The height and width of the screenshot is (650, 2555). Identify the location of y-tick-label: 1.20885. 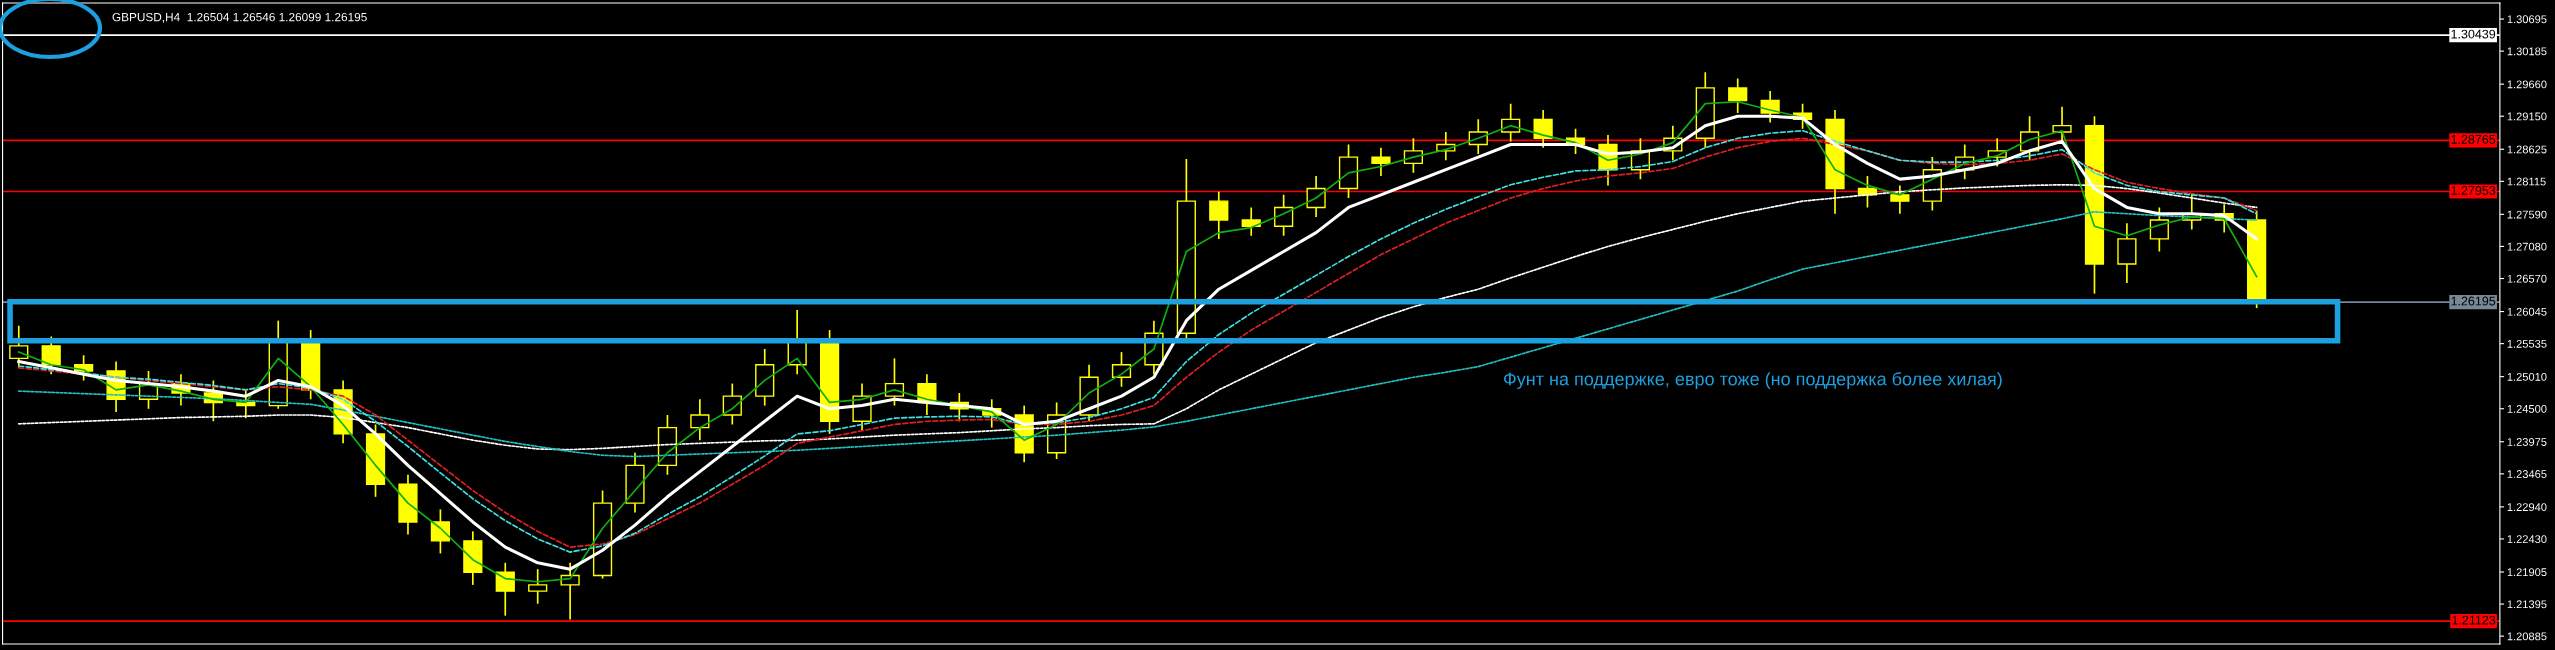
(2527, 636).